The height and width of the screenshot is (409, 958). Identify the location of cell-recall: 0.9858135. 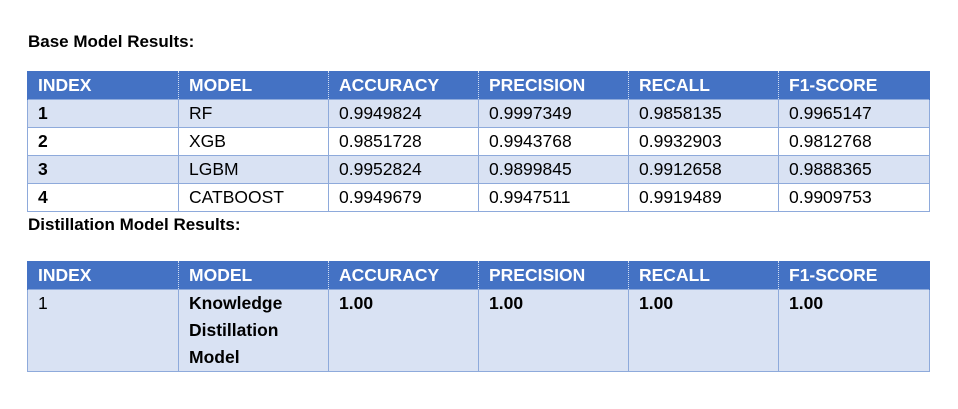
(703, 113).